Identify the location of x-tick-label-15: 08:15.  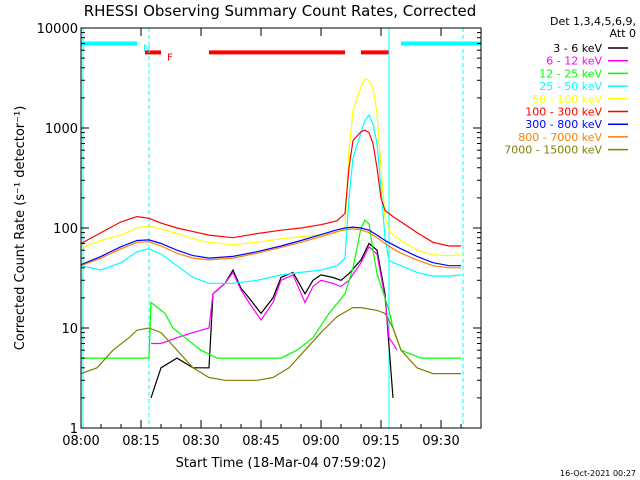
(140, 441).